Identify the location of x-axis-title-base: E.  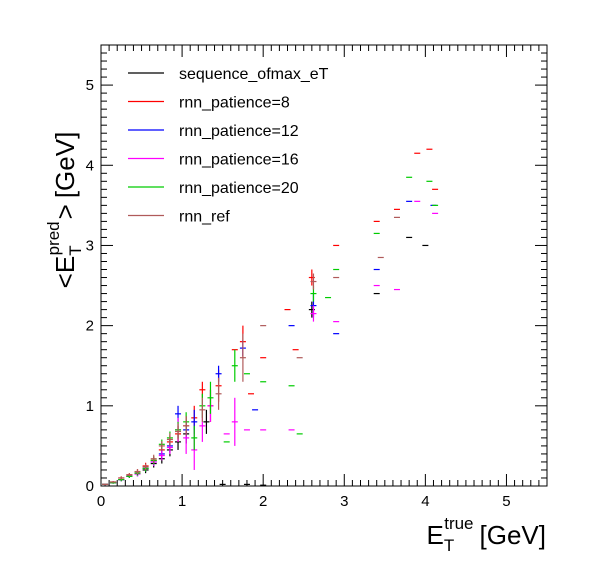
(434, 535).